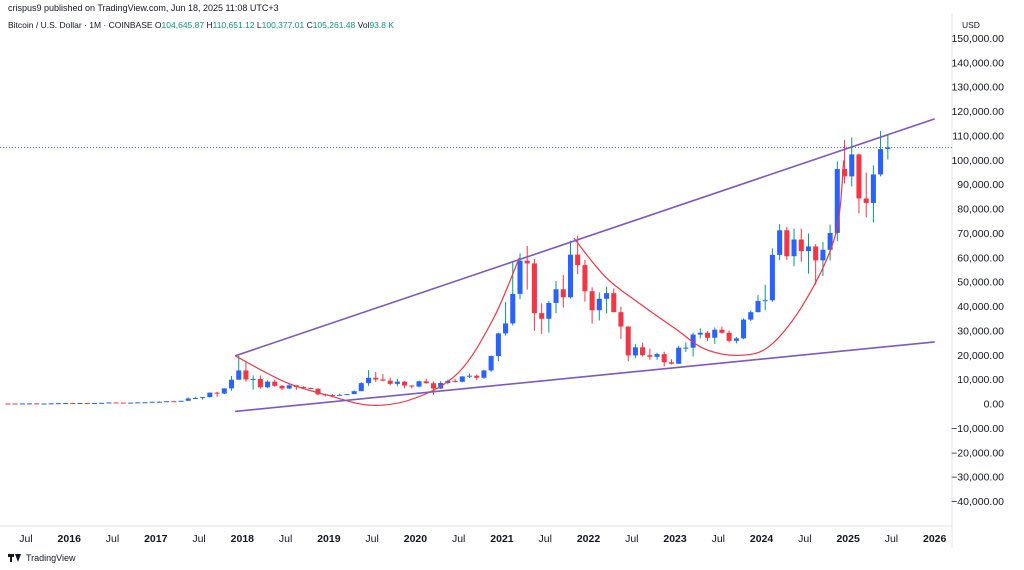 The height and width of the screenshot is (570, 1024). Describe the element at coordinates (585, 377) in the screenshot. I see `lower-trendline` at that location.